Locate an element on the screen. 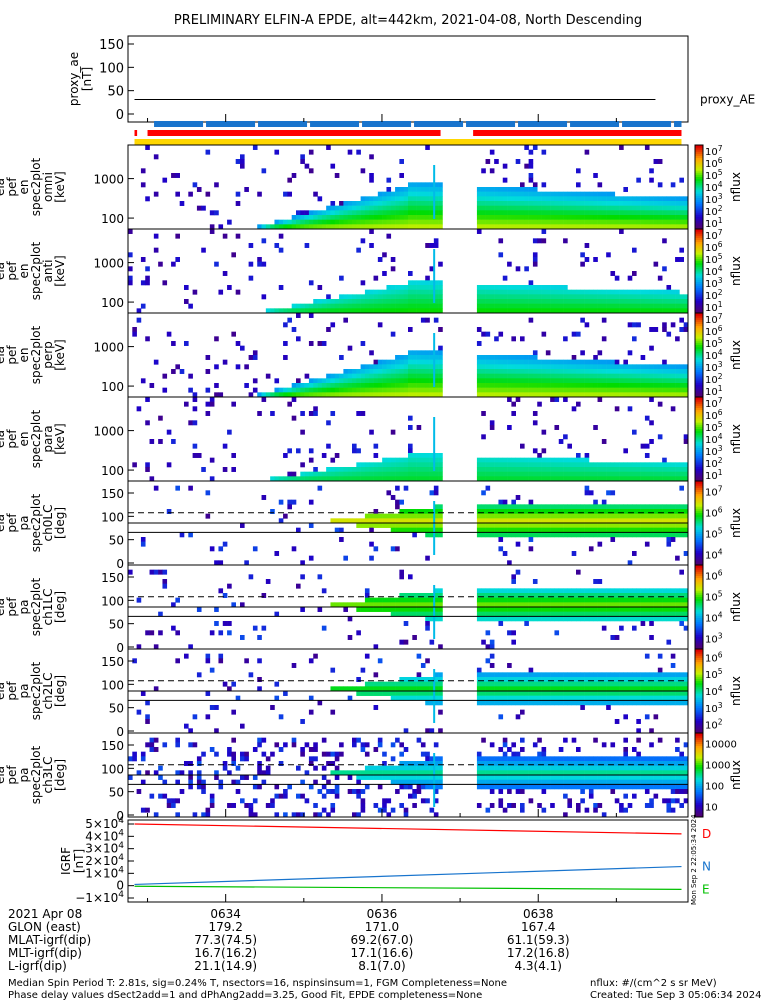 The height and width of the screenshot is (1001, 775). spectrogram-gap-column is located at coordinates (434, 696).